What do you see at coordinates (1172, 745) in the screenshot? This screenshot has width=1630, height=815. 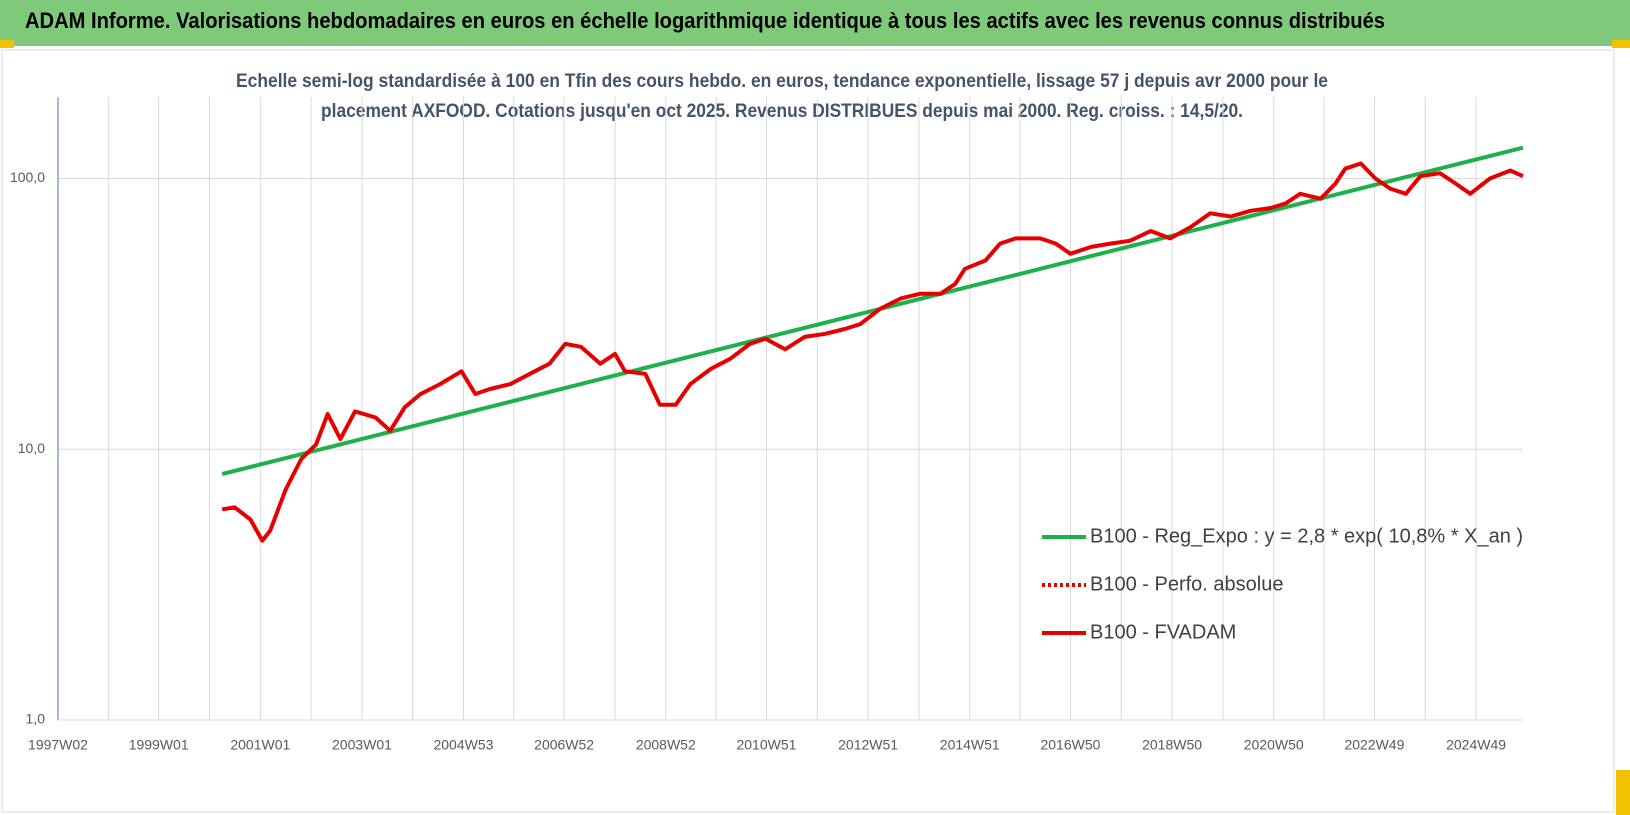 I see `x-tick-label: 2018W50` at bounding box center [1172, 745].